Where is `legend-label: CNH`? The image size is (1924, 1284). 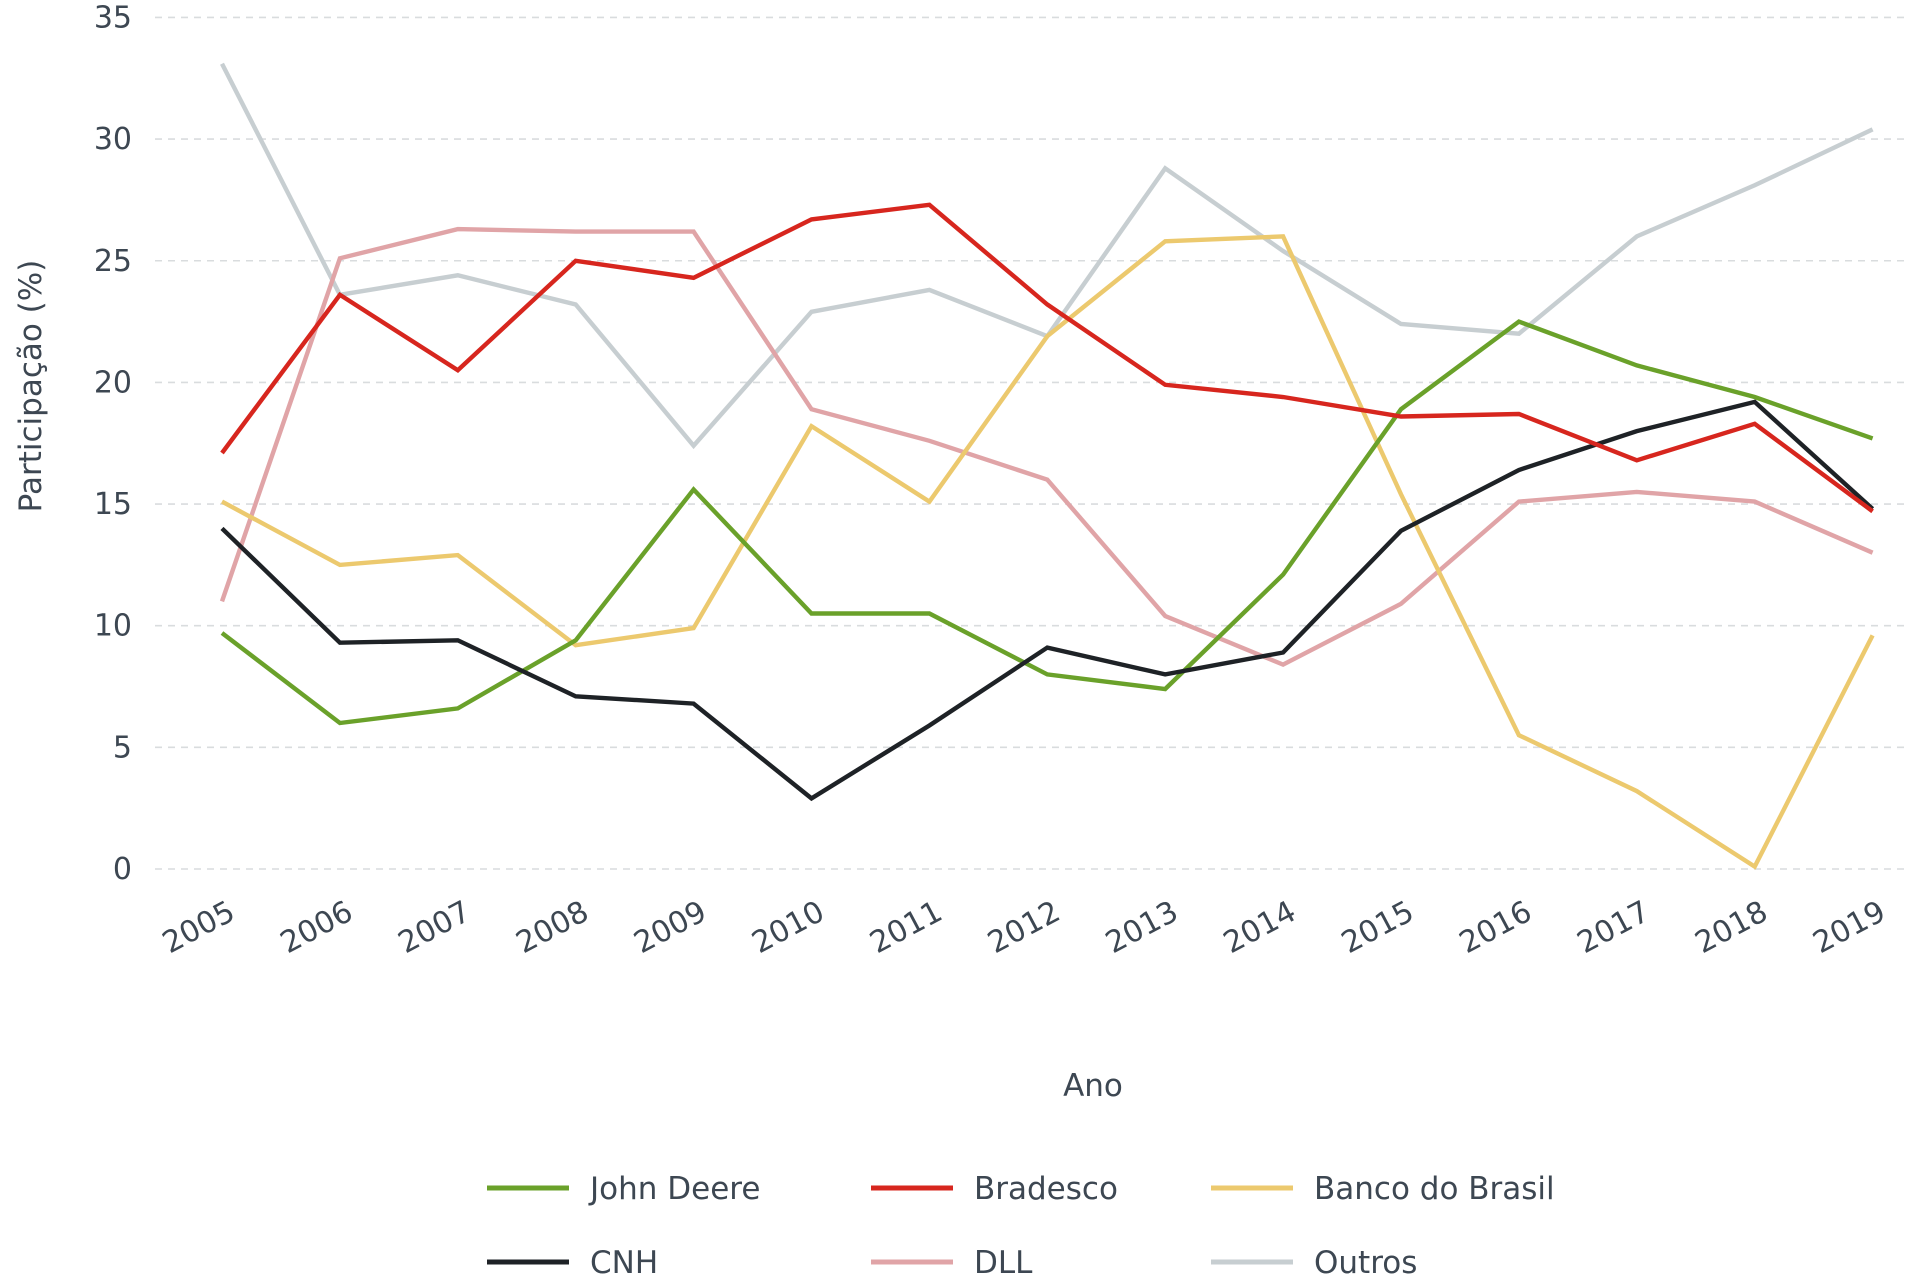
legend-label: CNH is located at coordinates (624, 1263).